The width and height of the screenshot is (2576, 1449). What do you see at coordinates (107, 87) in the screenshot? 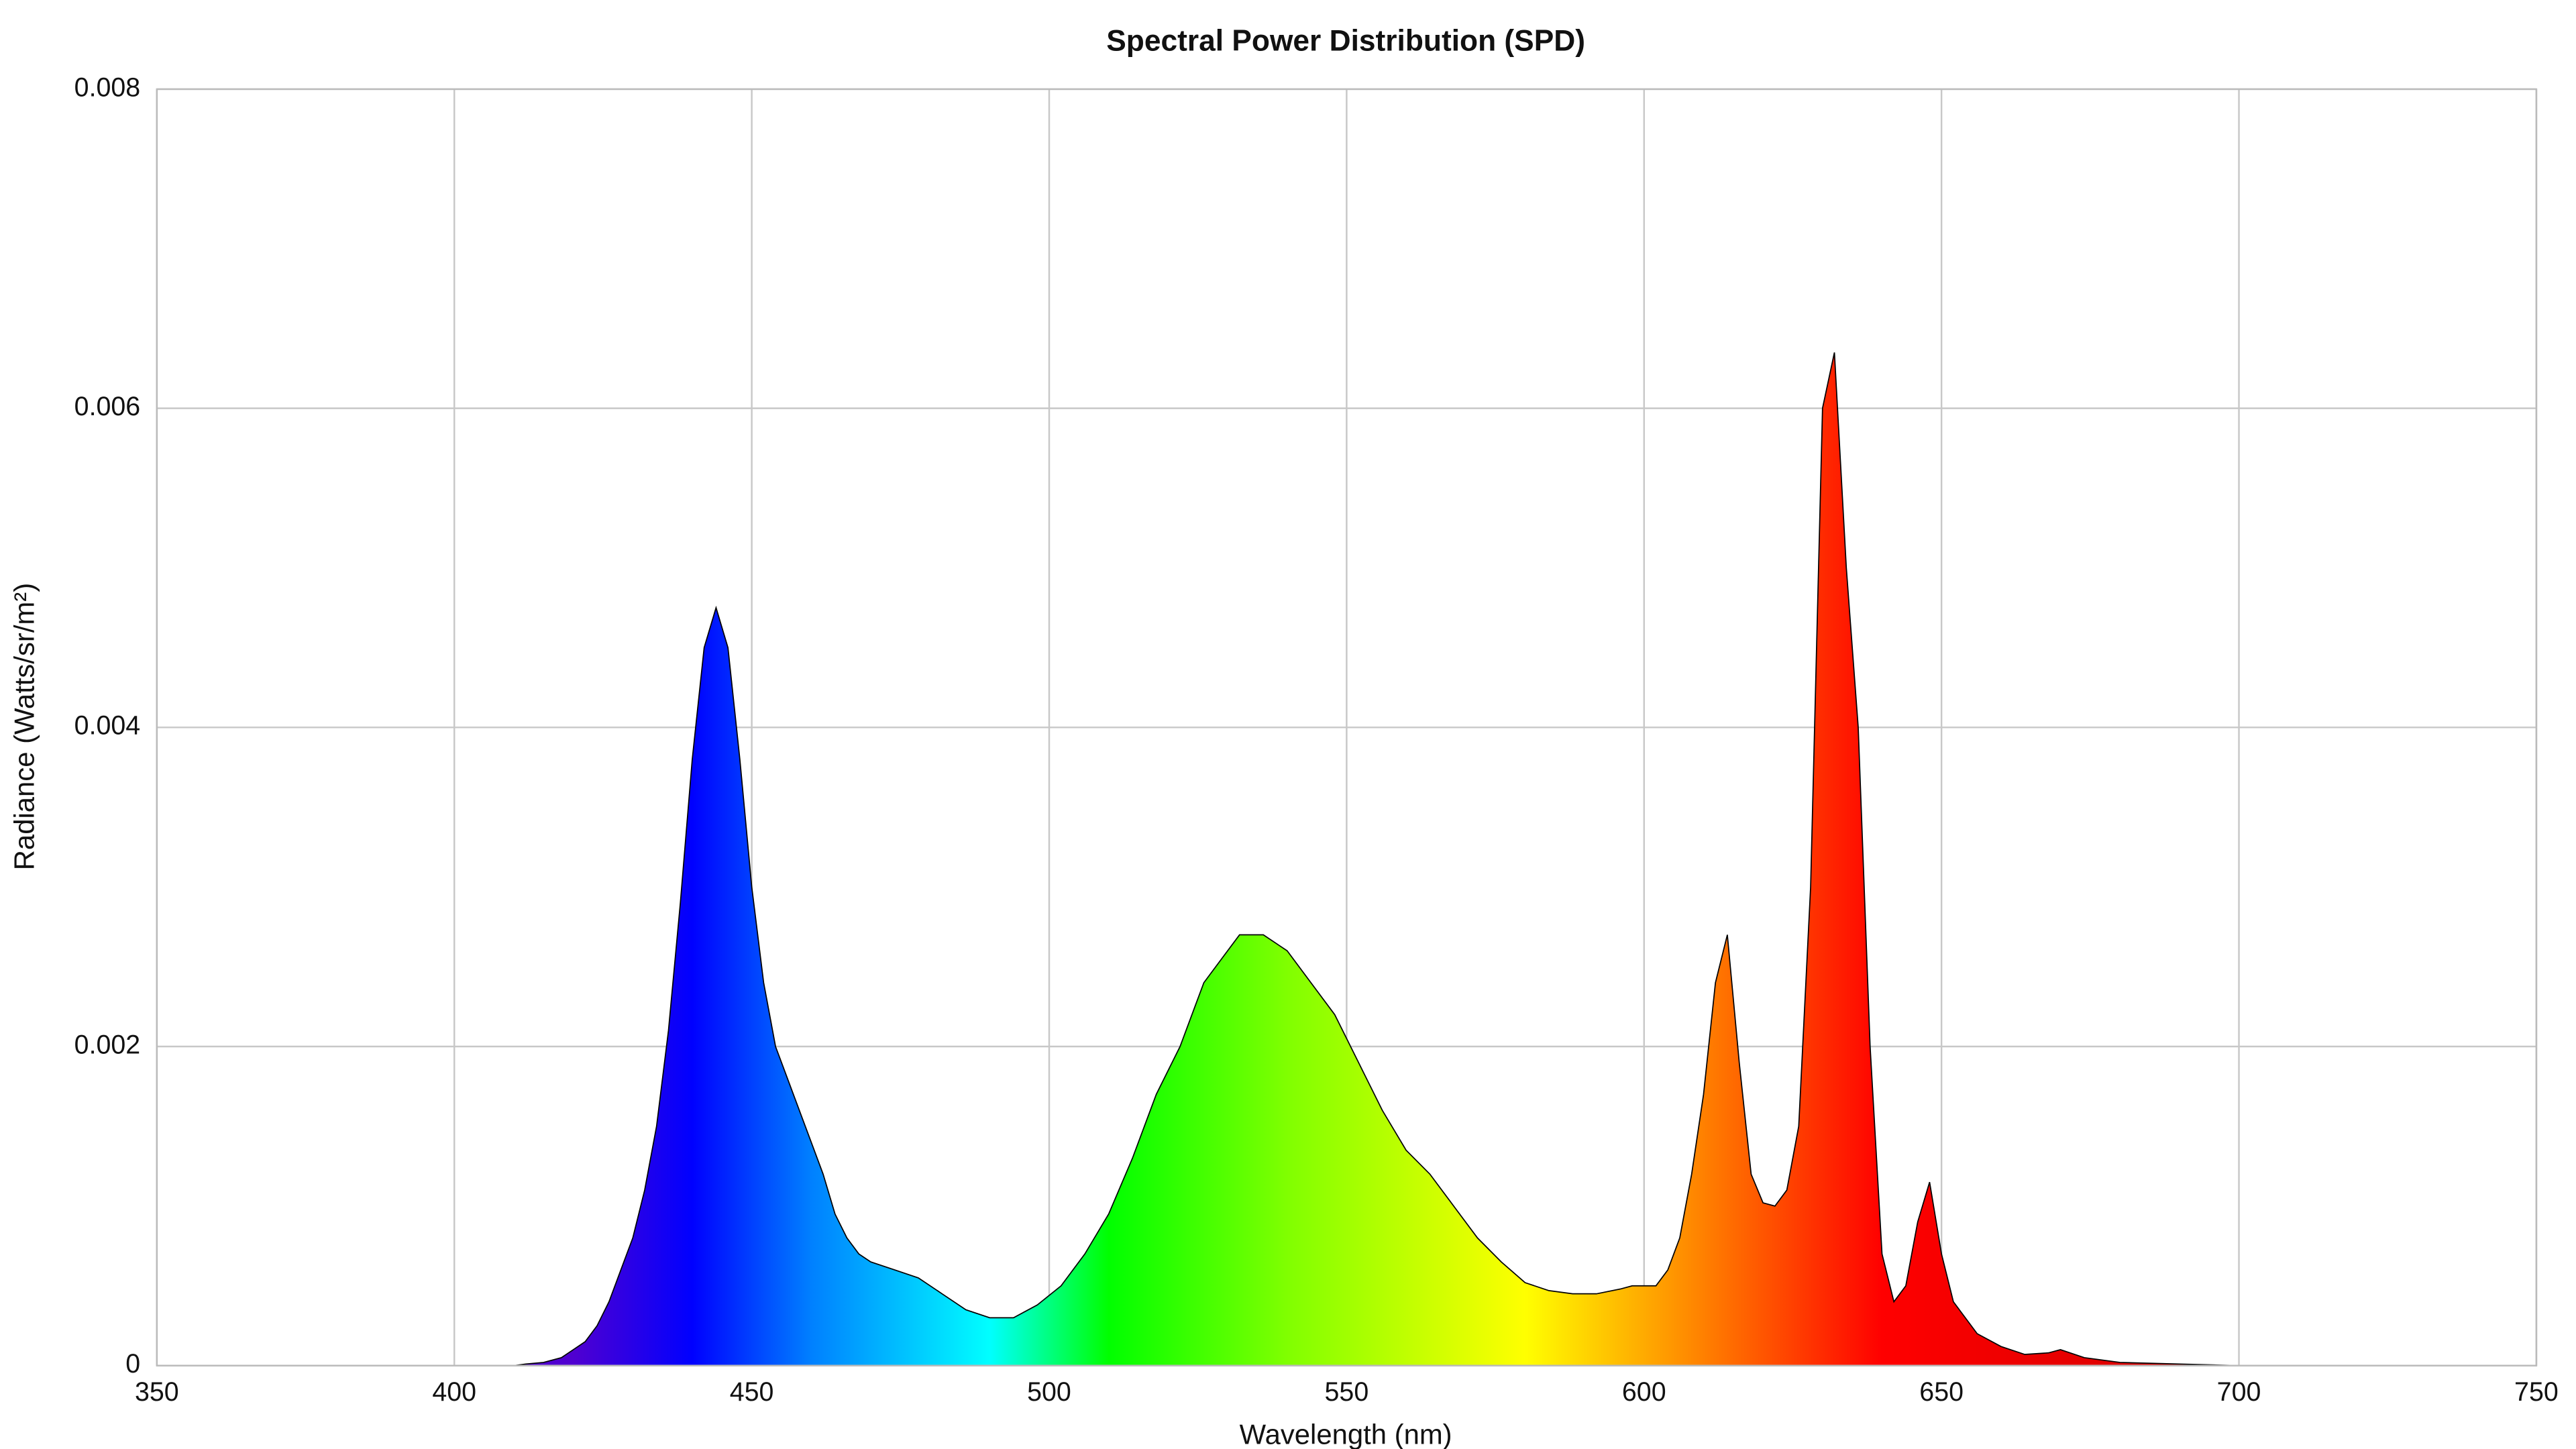
I see `y-tick-label: 0.008` at bounding box center [107, 87].